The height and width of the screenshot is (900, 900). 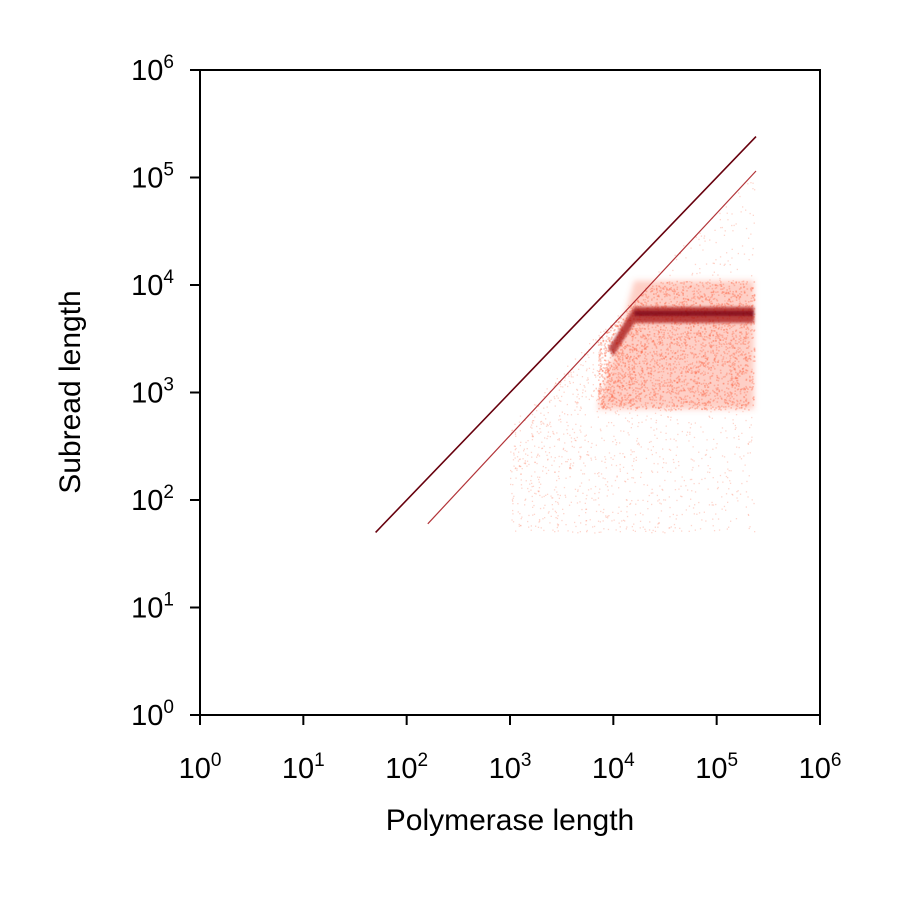 I want to click on x-axis-label: Polymerase length, so click(x=510, y=820).